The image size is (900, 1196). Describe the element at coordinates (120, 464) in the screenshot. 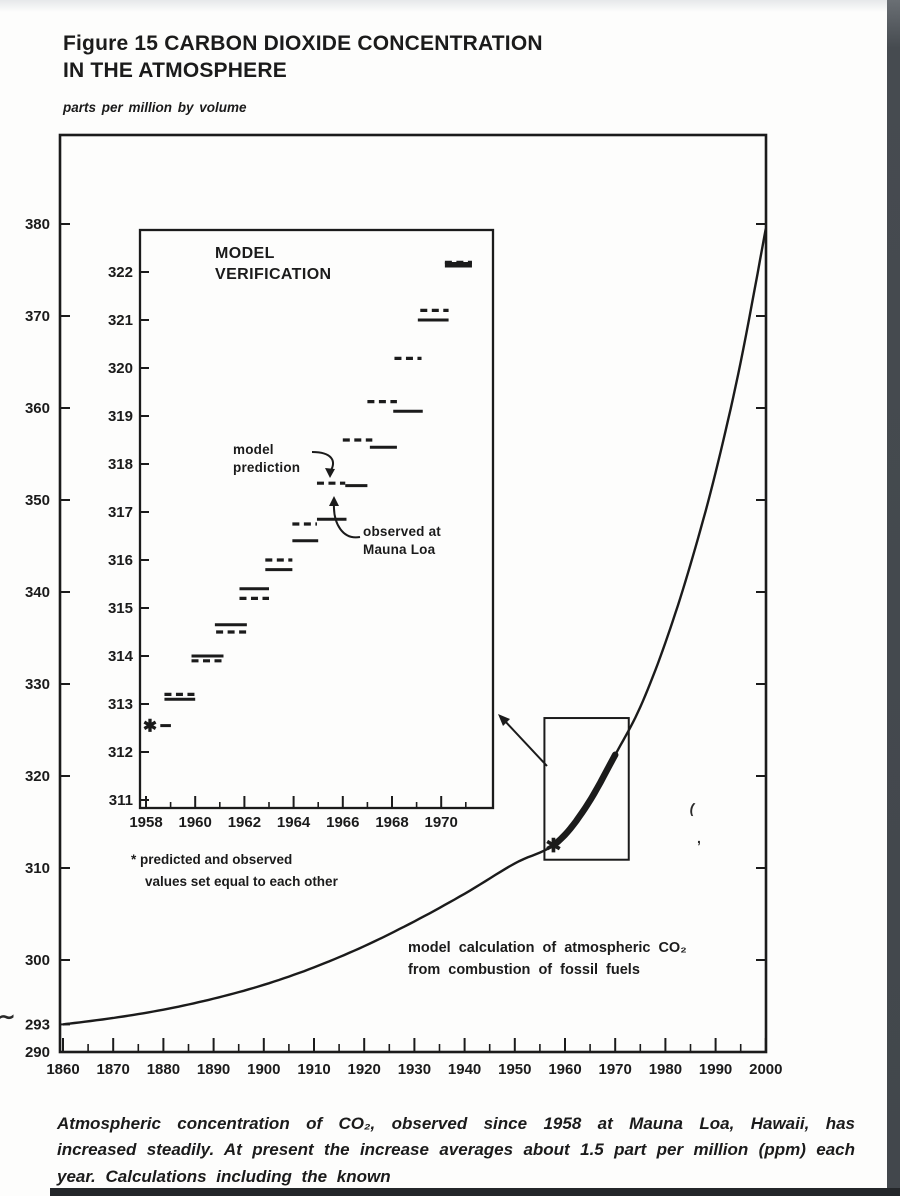

I see `inset-y-tick-label: 318` at that location.